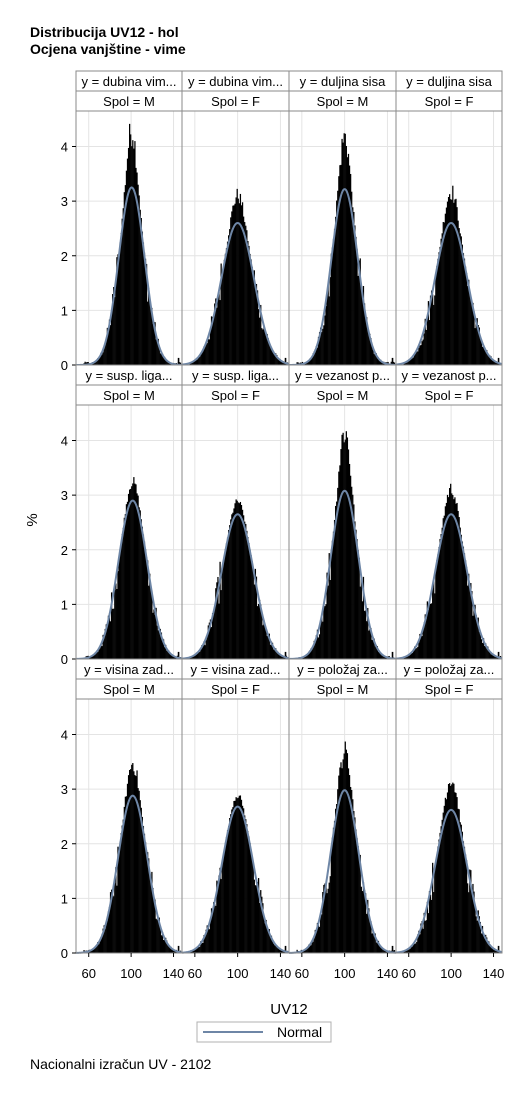 This screenshot has width=529, height=1096. What do you see at coordinates (64, 441) in the screenshot?
I see `y-tick-label: 4` at bounding box center [64, 441].